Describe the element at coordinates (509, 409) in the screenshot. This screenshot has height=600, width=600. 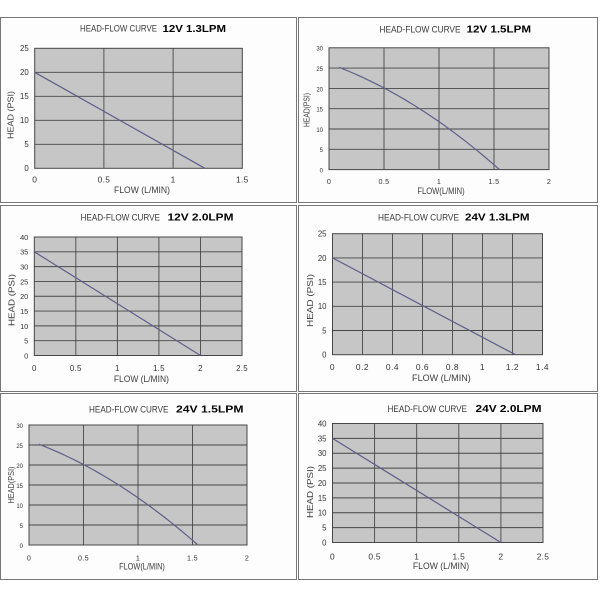
I see `svg-text: 24V 2.0LPM` at that location.